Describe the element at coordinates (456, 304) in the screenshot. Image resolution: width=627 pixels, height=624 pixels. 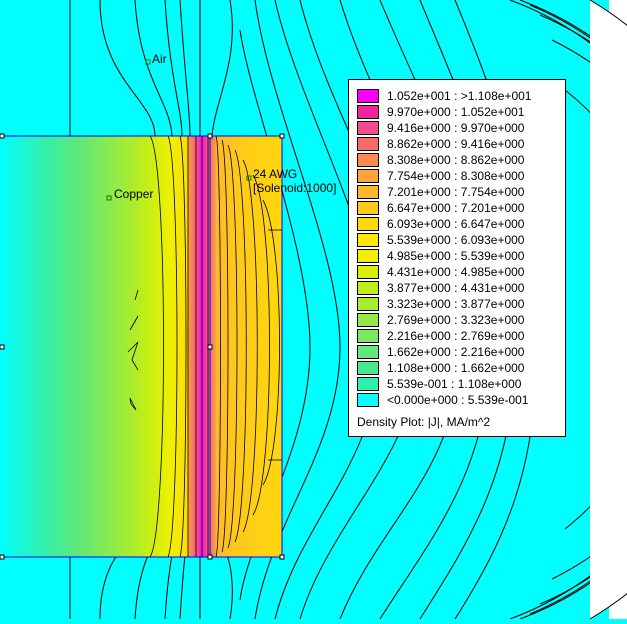
I see `legend-range-label: 3.323e+000 : 3.877e+000` at that location.